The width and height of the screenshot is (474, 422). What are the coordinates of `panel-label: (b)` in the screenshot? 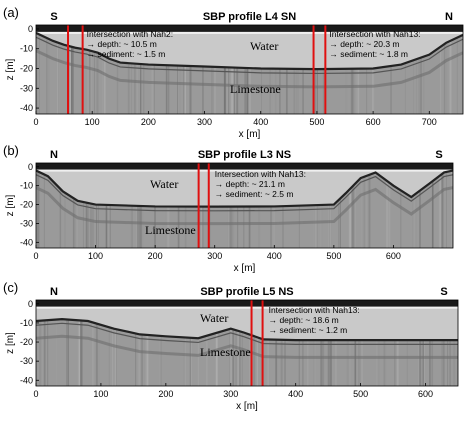 It's located at (11, 150).